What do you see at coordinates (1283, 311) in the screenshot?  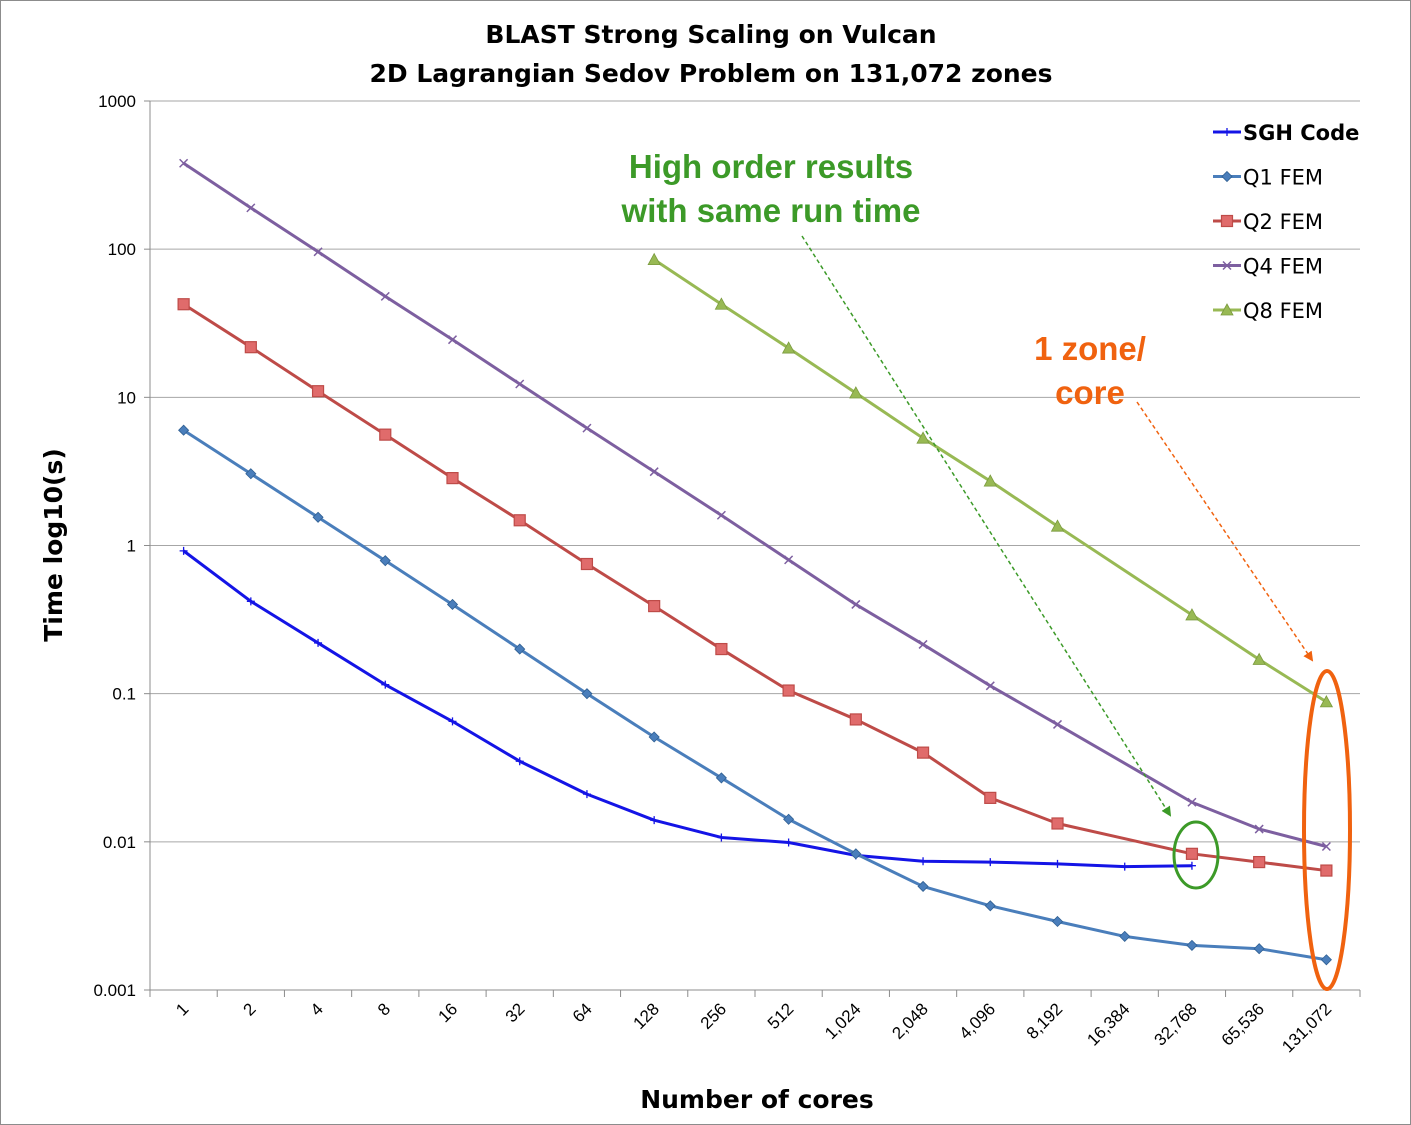 I see `legend-label-4: Q8 FEM` at bounding box center [1283, 311].